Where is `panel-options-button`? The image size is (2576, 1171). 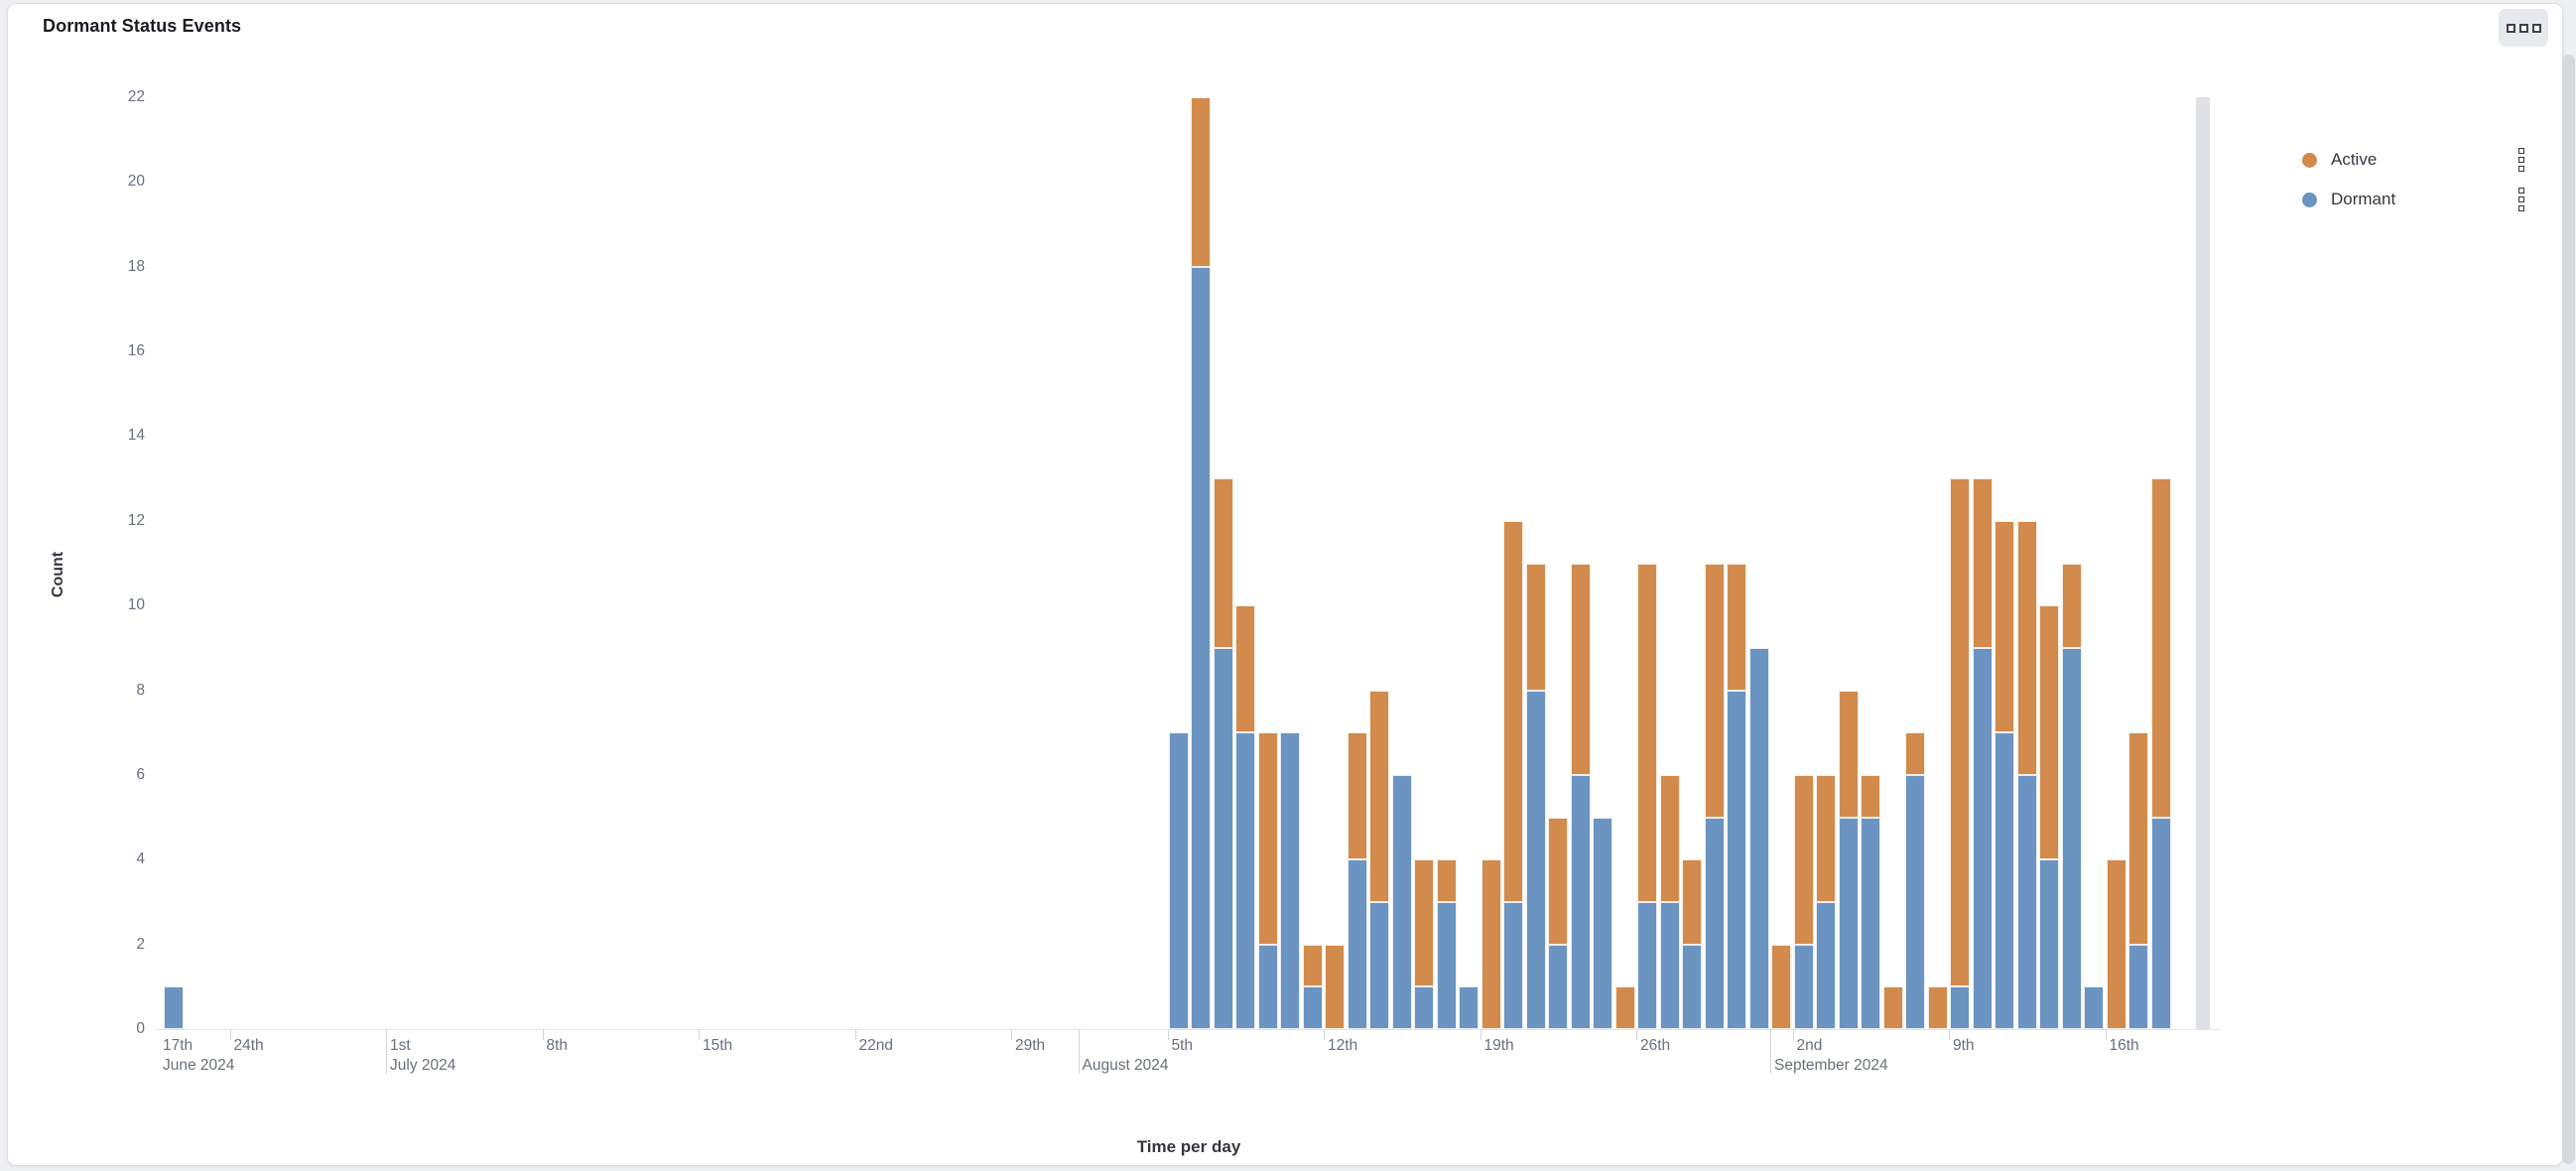 panel-options-button is located at coordinates (2524, 28).